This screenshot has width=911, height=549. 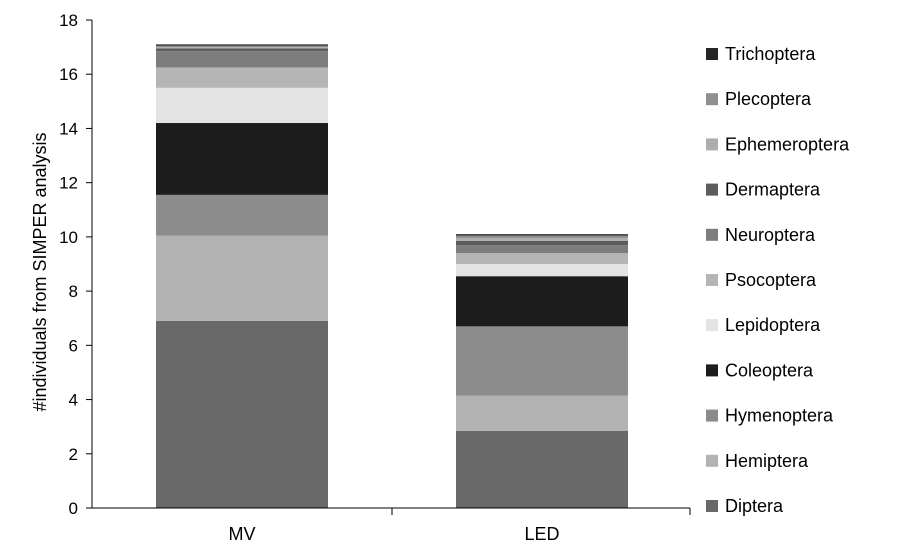 I want to click on legend-item: Dermaptera, so click(x=763, y=190).